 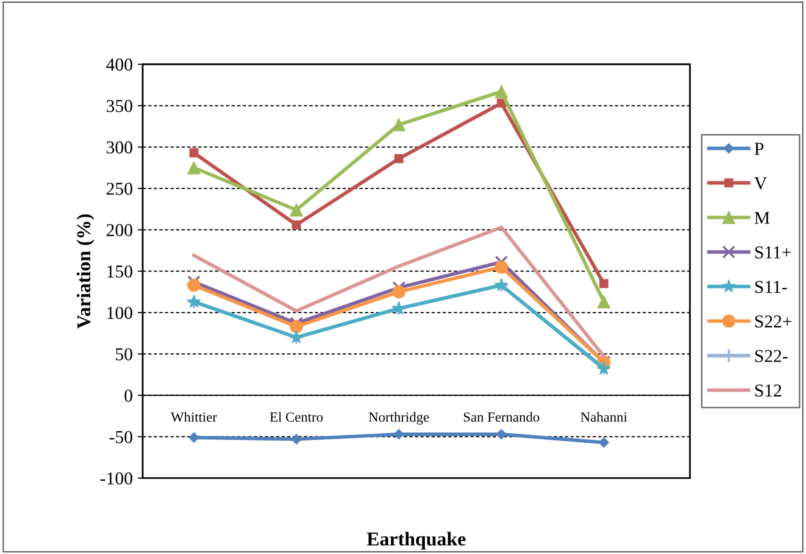 What do you see at coordinates (119, 64) in the screenshot?
I see `y-tick-label: 400` at bounding box center [119, 64].